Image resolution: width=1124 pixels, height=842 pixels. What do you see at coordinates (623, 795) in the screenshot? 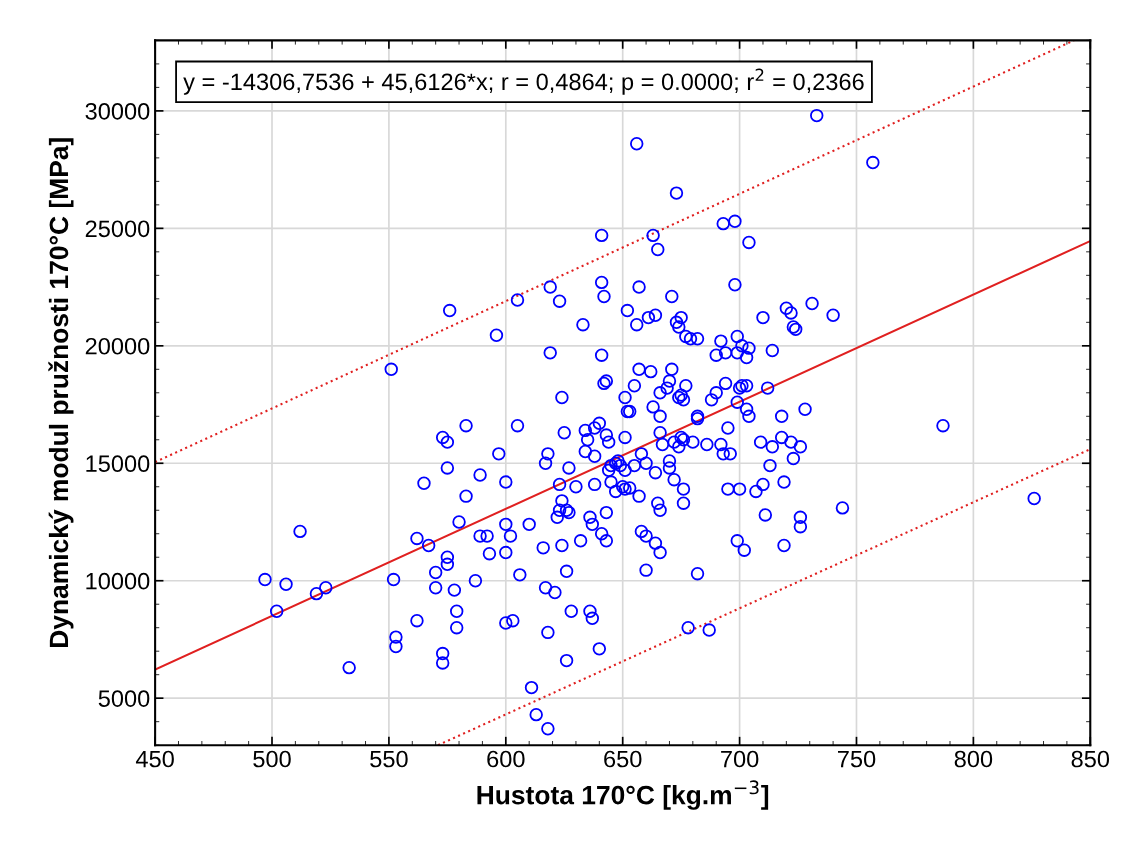
I see `x-axis-title: Hustota 170°C [kg.m$^{−3}$]` at bounding box center [623, 795].